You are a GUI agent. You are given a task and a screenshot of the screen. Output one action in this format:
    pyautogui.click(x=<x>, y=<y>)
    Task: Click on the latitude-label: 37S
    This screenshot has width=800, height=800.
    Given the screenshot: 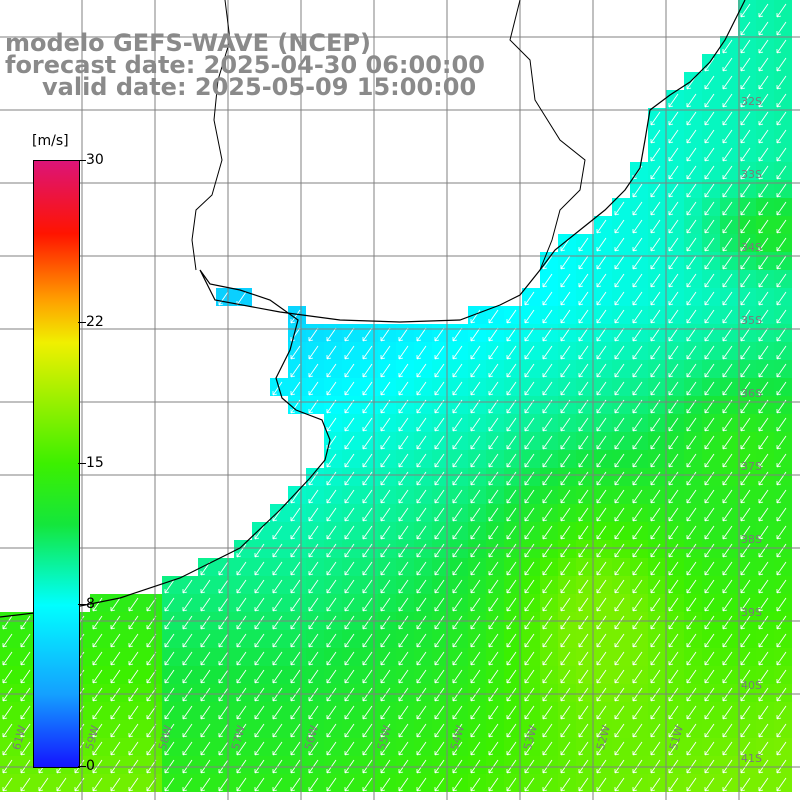 What is the action you would take?
    pyautogui.click(x=751, y=466)
    